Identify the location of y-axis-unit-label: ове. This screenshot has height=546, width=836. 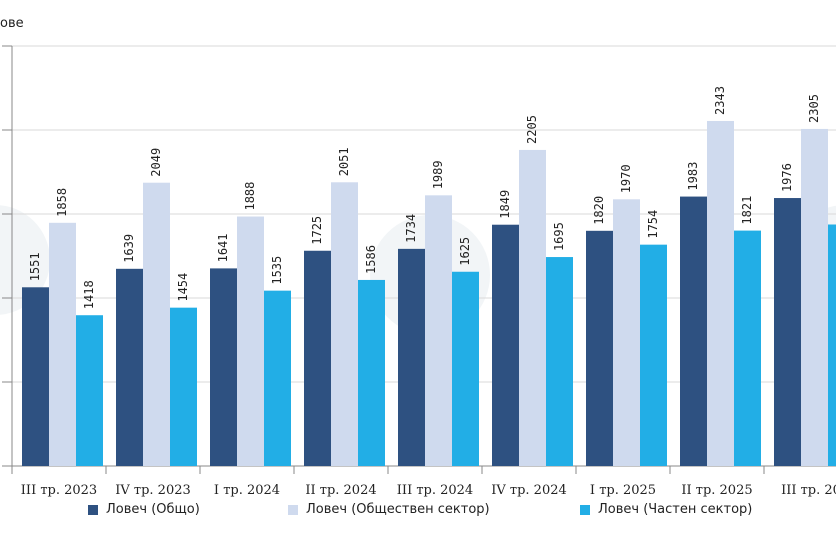
(12, 23).